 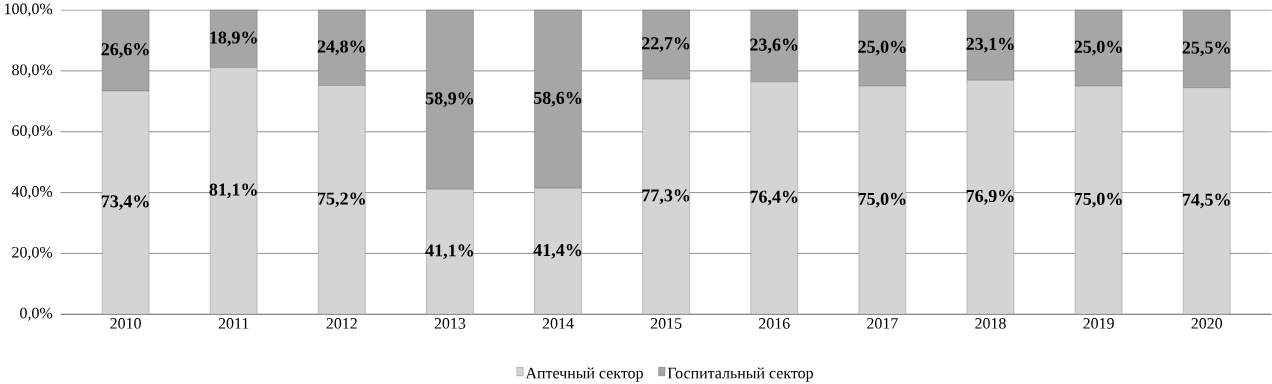 I want to click on data-label: 77,3%, so click(x=666, y=197).